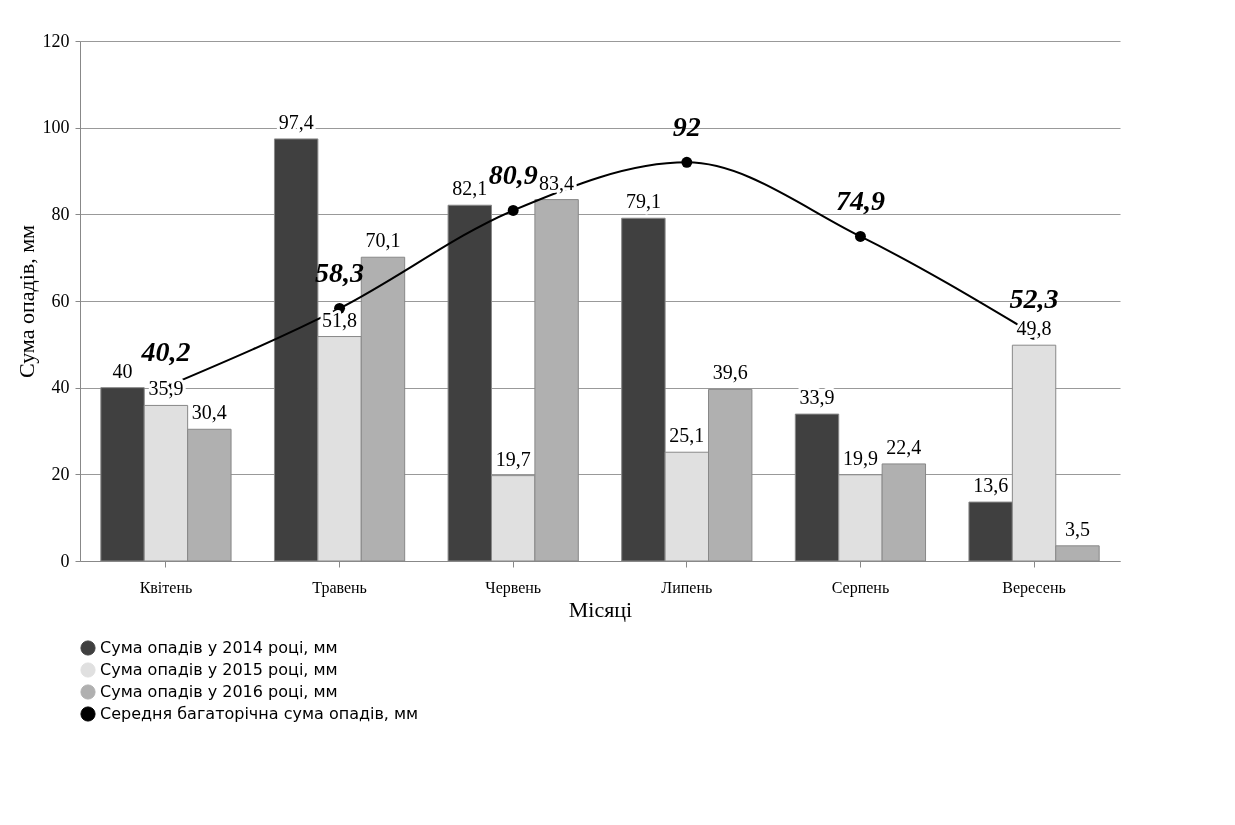  What do you see at coordinates (60, 300) in the screenshot?
I see `y-tick-label: 60` at bounding box center [60, 300].